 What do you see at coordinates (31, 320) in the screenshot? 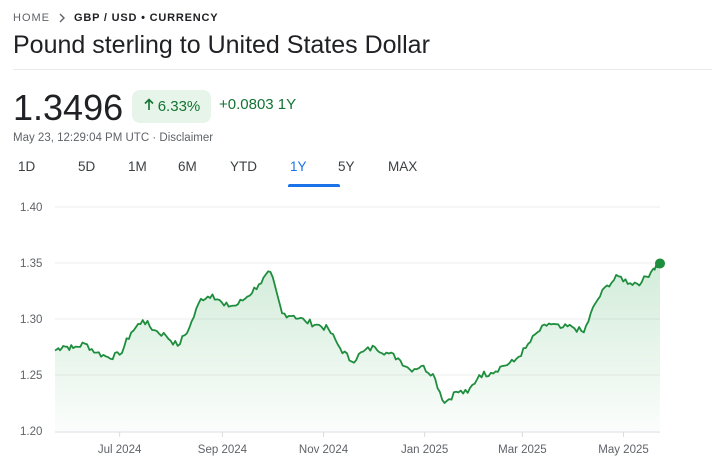
I see `y-tick-label: 1.30` at bounding box center [31, 320].